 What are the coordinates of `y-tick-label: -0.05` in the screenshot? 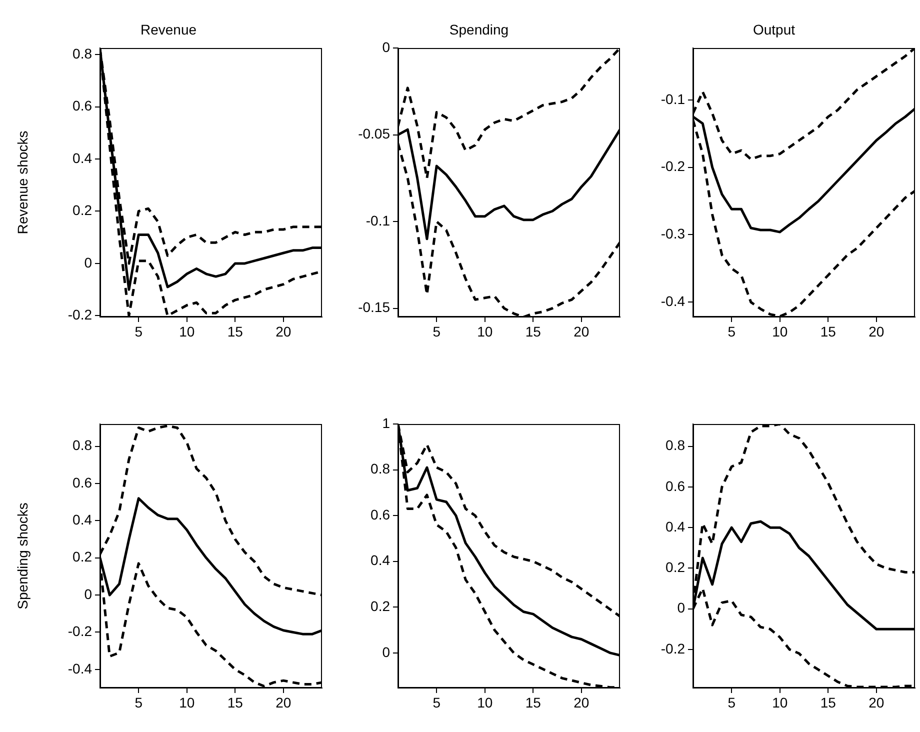 It's located at (374, 134).